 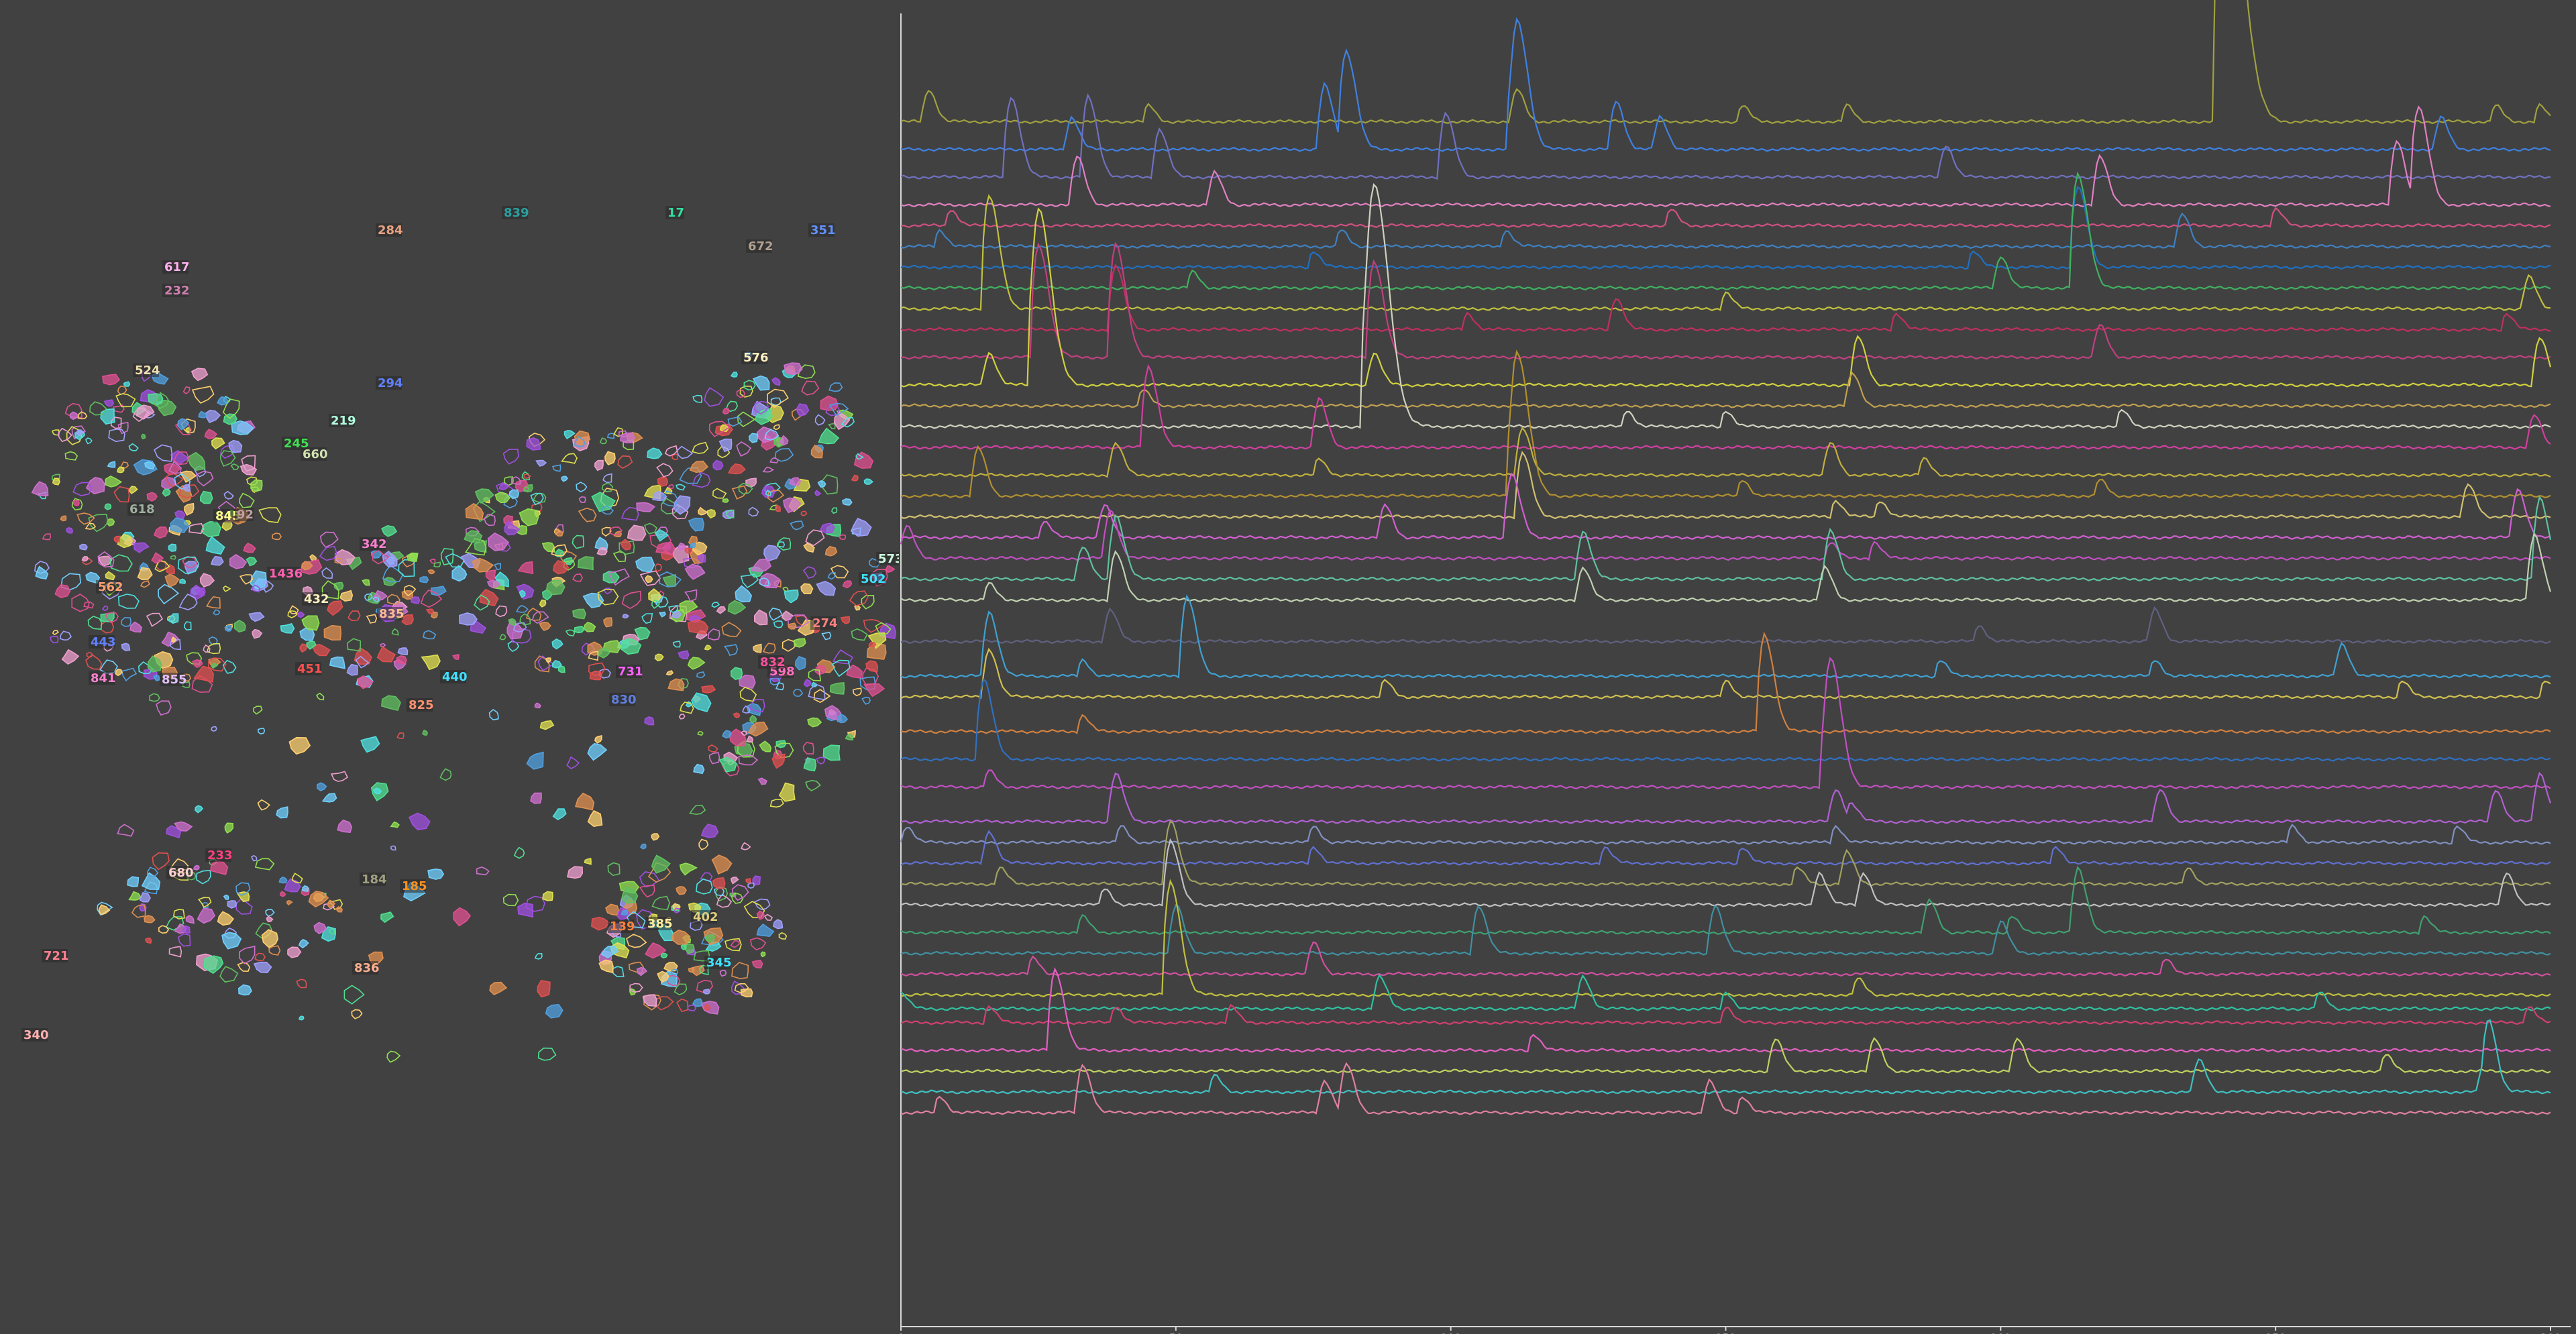 What do you see at coordinates (310, 669) in the screenshot?
I see `cell-id-label: 451` at bounding box center [310, 669].